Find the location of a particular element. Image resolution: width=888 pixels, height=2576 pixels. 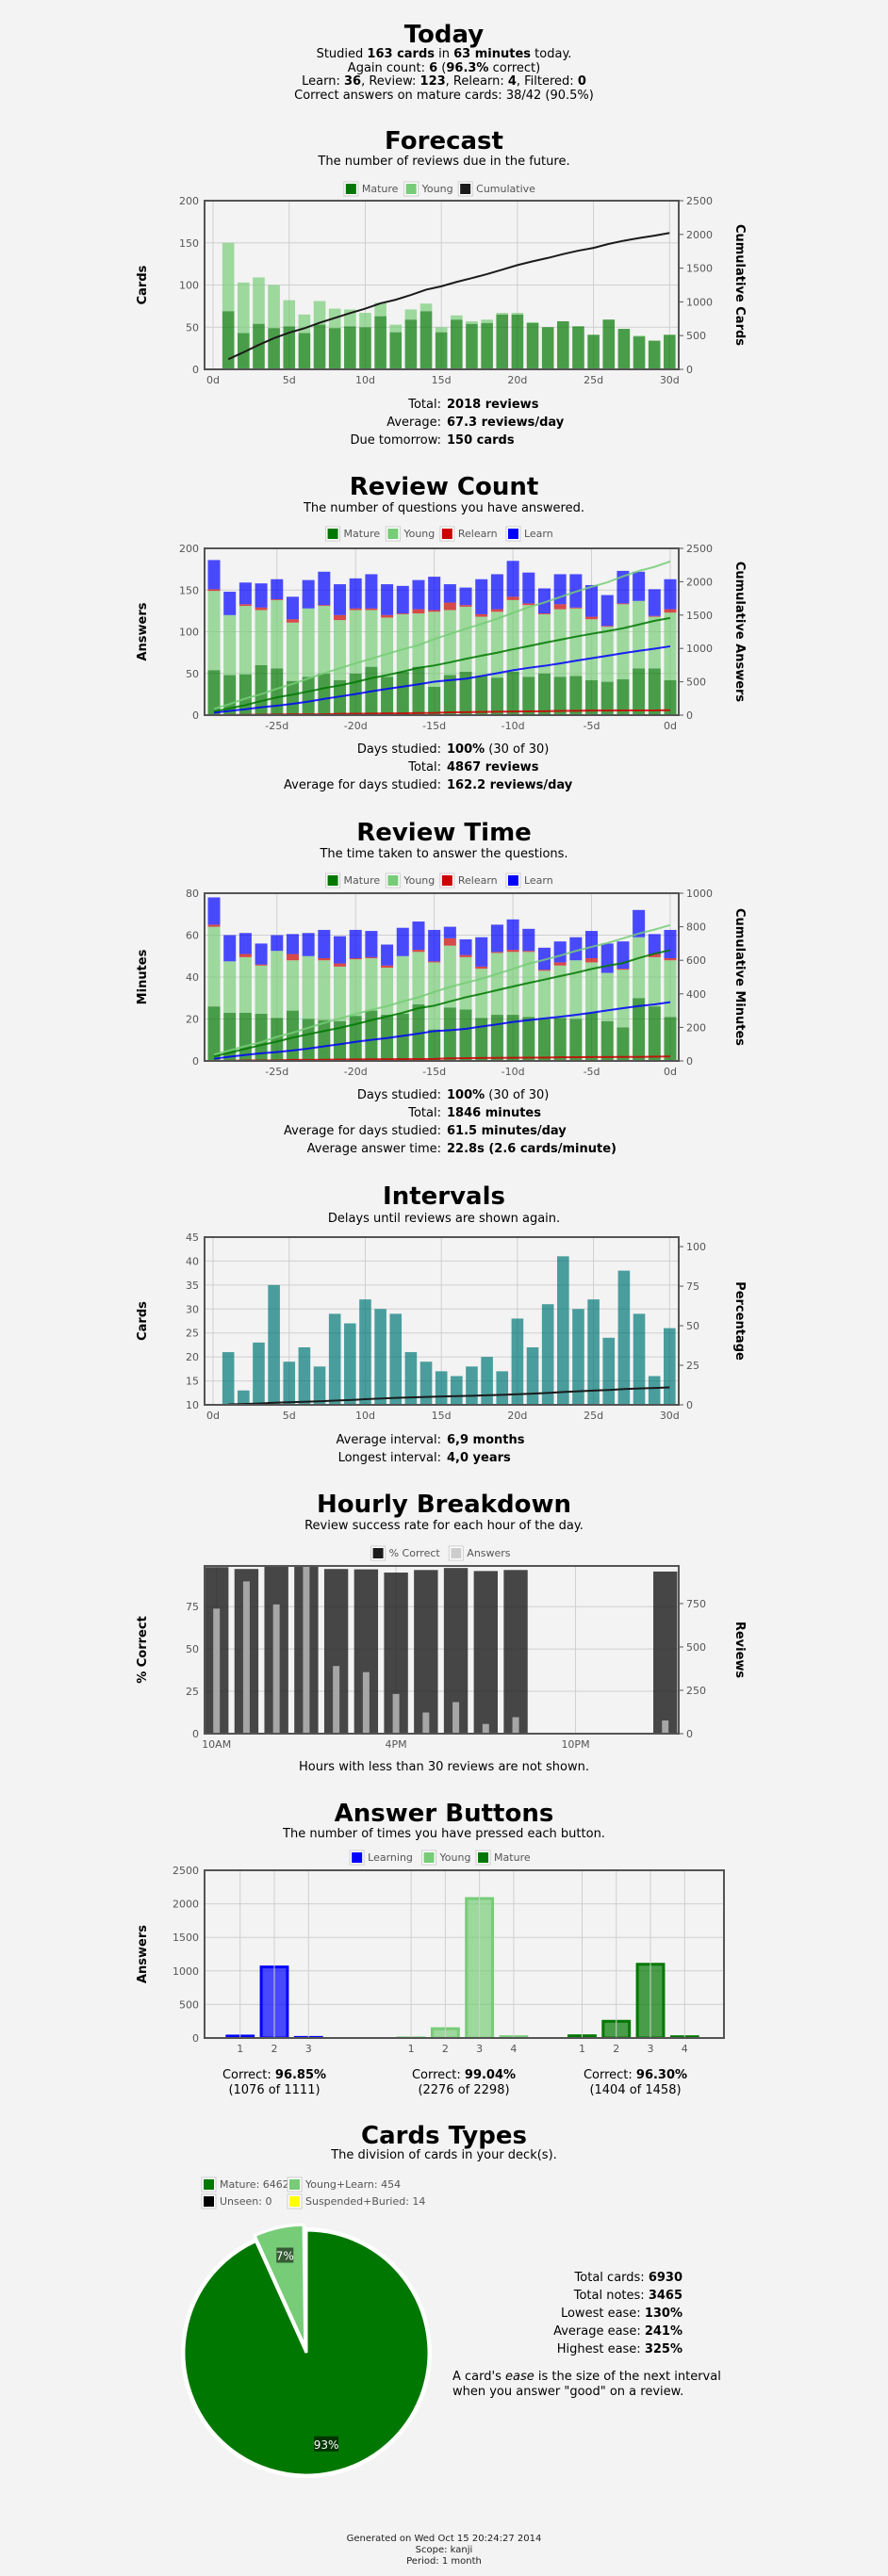

y-axis-label: Cards is located at coordinates (143, 1321).